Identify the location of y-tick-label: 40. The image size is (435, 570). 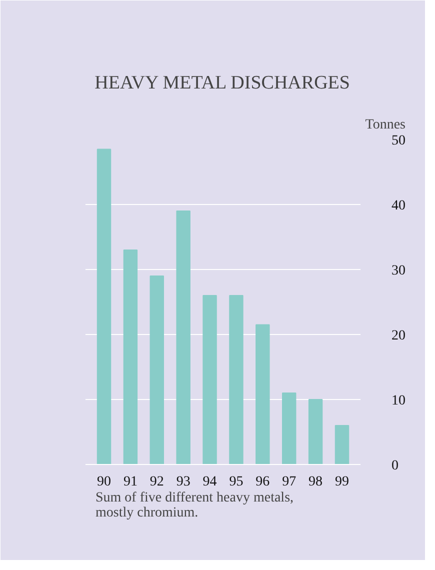
(399, 206).